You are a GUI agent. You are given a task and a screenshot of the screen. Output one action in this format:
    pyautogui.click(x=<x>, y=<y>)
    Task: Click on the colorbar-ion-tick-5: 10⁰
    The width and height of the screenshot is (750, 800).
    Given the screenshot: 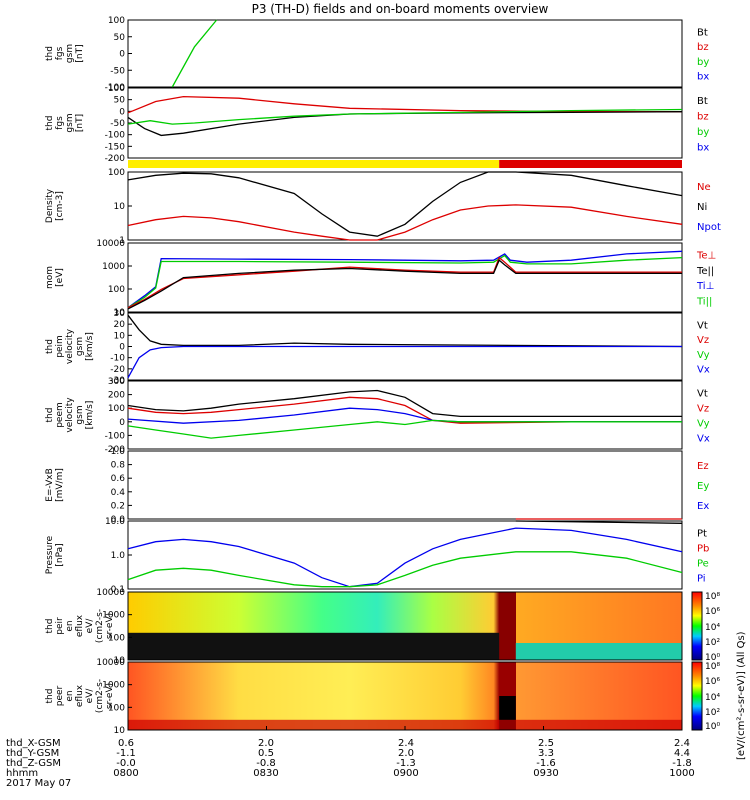 What is the action you would take?
    pyautogui.click(x=712, y=658)
    